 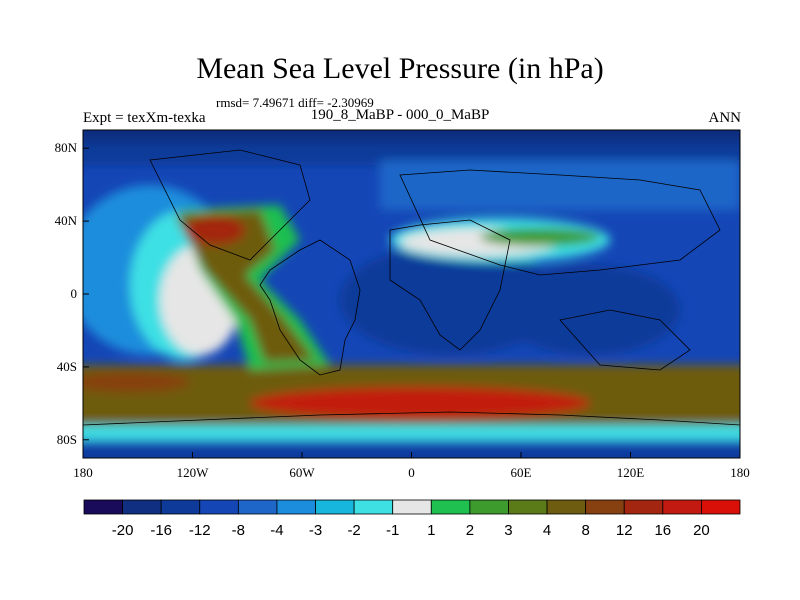 I want to click on x-tick-label: 120W, so click(x=193, y=472).